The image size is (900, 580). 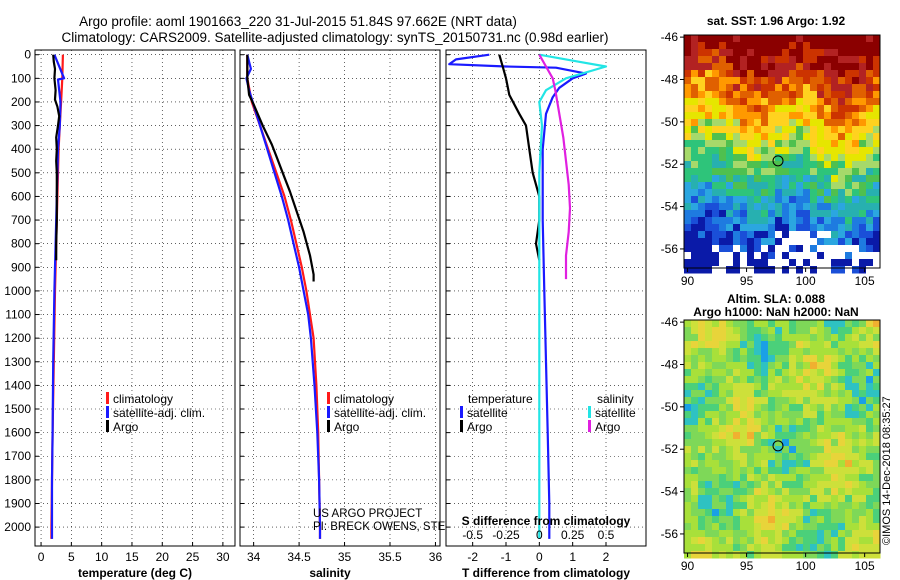 I want to click on salinity-xlabel: salinity, so click(x=330, y=573).